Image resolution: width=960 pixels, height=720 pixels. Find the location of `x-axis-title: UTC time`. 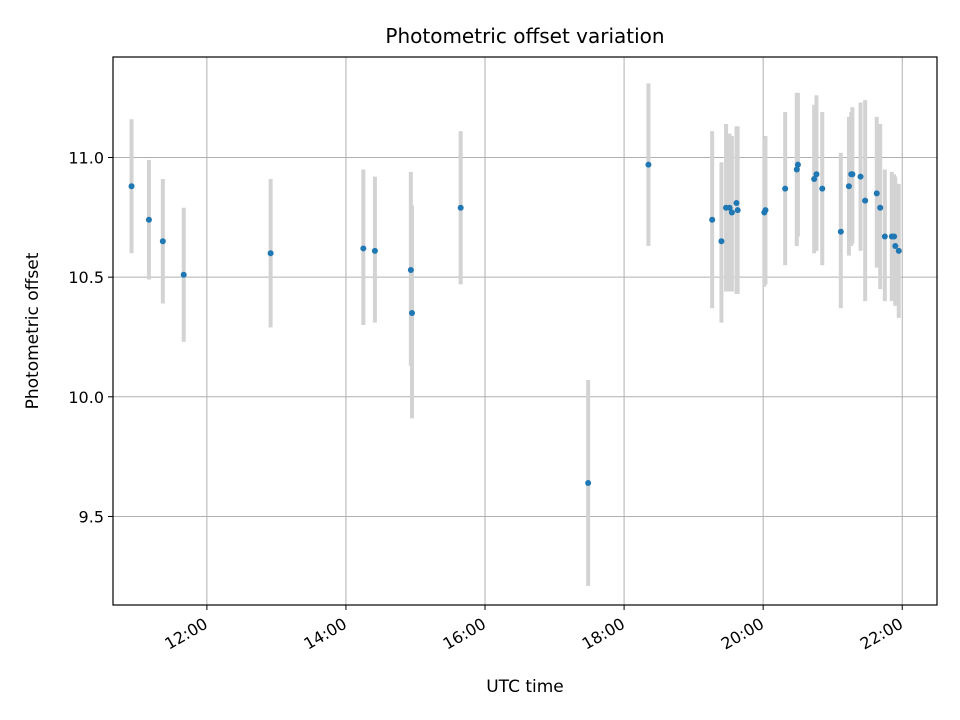

x-axis-title: UTC time is located at coordinates (525, 687).